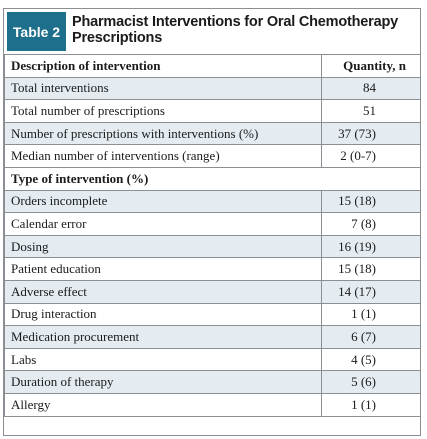 This screenshot has width=427, height=439. Describe the element at coordinates (163, 66) in the screenshot. I see `column-header-description: Description of intervention` at that location.